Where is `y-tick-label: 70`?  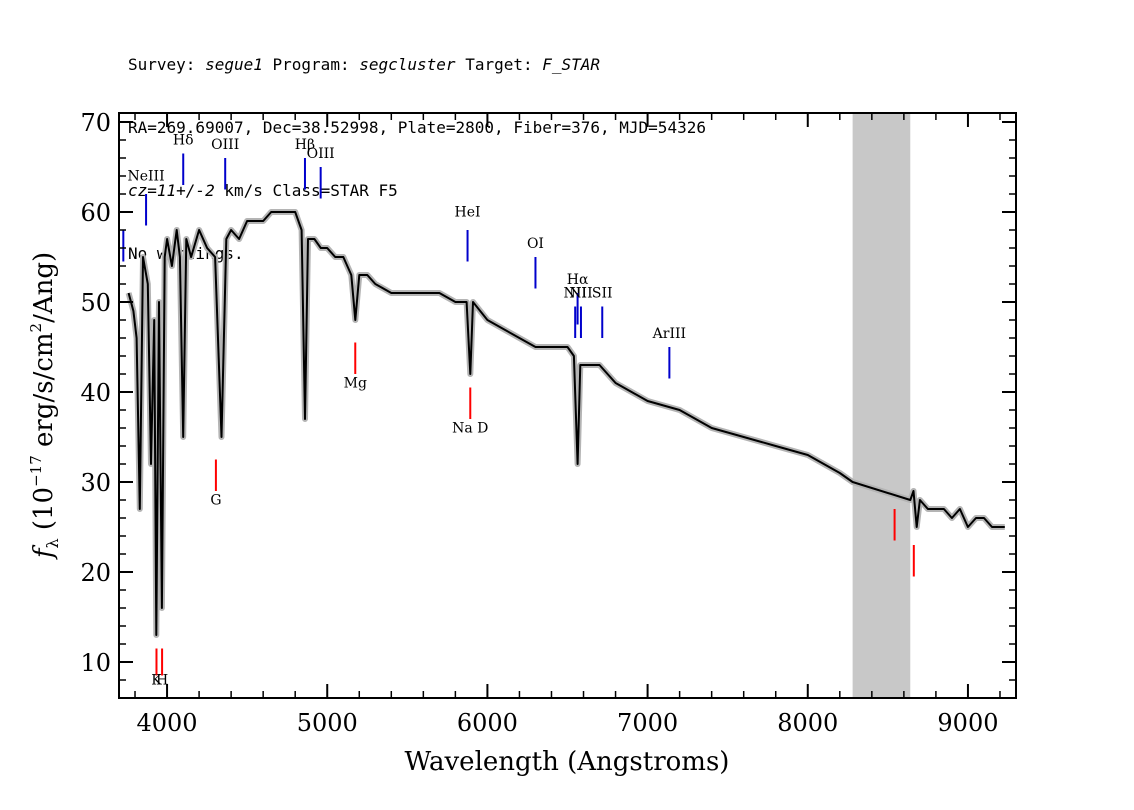 y-tick-label: 70 is located at coordinates (95, 123).